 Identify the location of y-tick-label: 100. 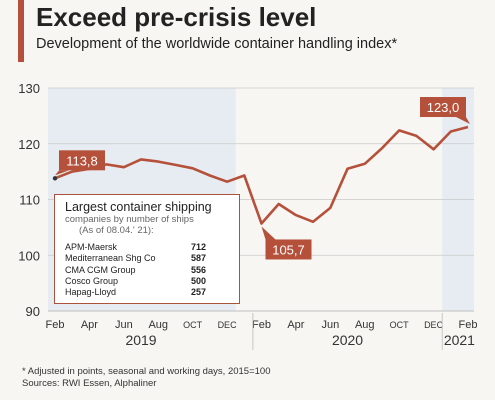
(29, 255).